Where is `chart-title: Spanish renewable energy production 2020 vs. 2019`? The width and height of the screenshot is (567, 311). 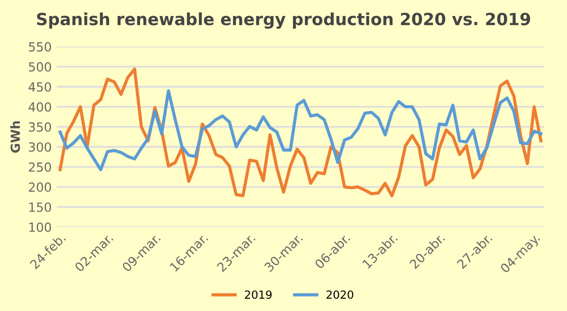 chart-title: Spanish renewable energy production 2020 vs. 2019 is located at coordinates (283, 20).